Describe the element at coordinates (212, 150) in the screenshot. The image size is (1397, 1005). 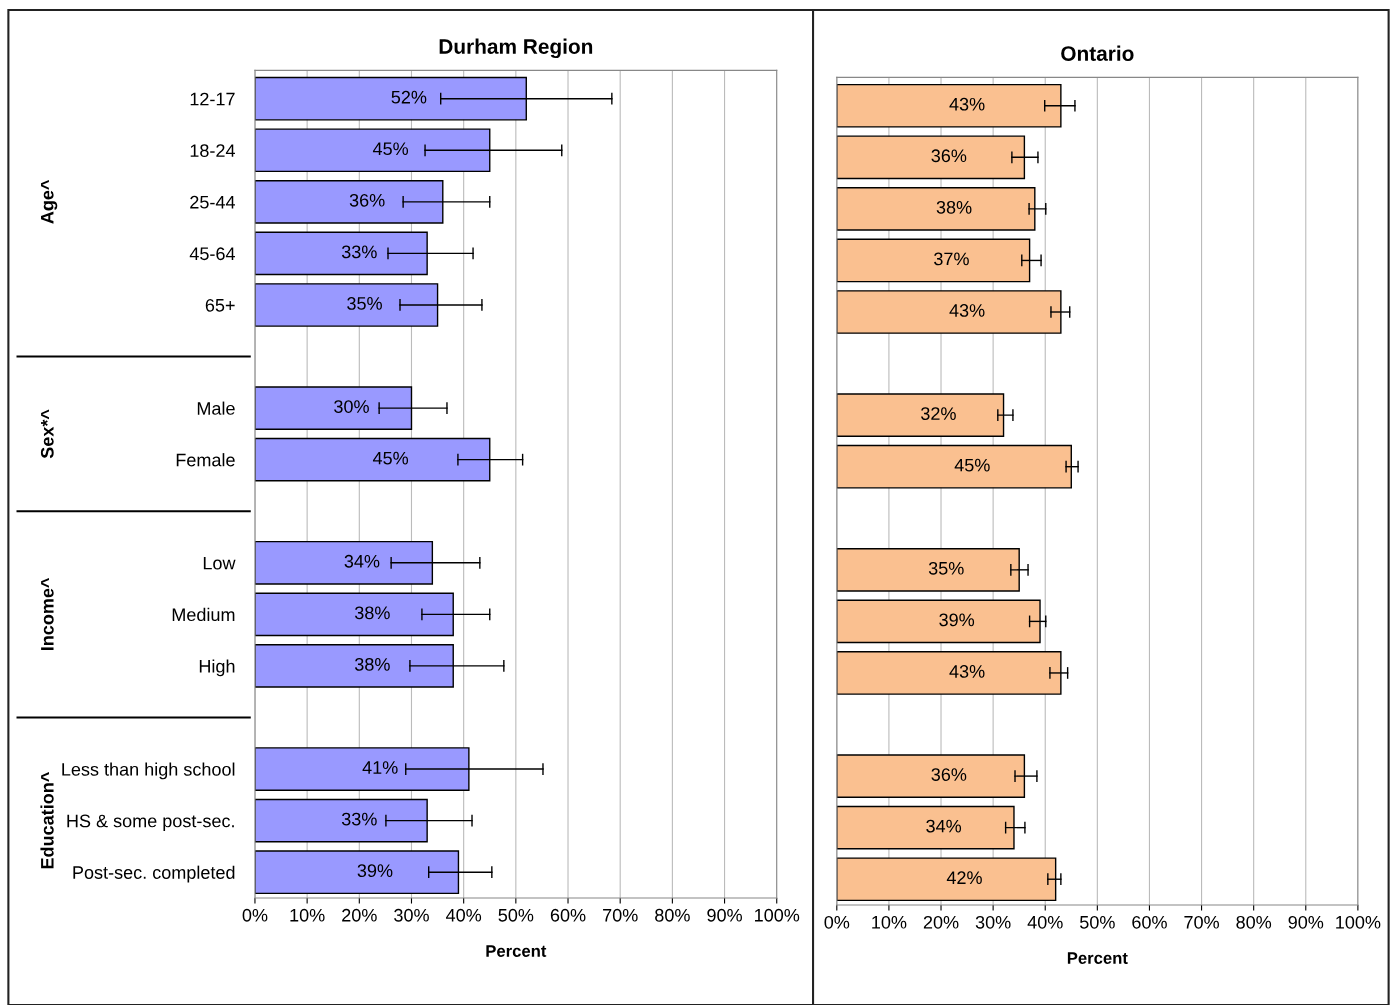
I see `y-tick-label: 18-24` at that location.